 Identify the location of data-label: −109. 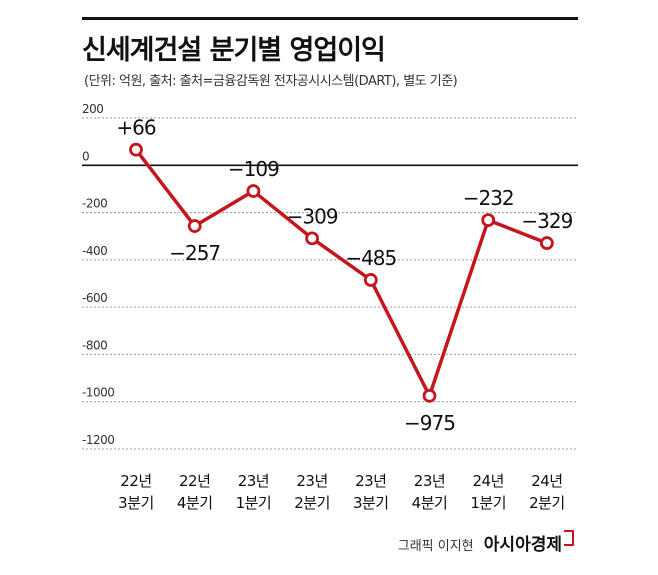
(253, 169).